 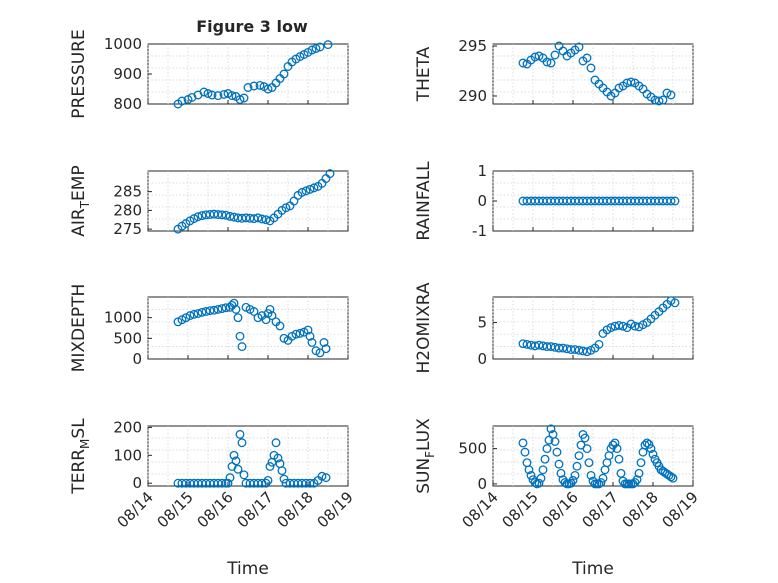 What do you see at coordinates (424, 327) in the screenshot?
I see `y-axis-label: H2OMIXRA` at bounding box center [424, 327].